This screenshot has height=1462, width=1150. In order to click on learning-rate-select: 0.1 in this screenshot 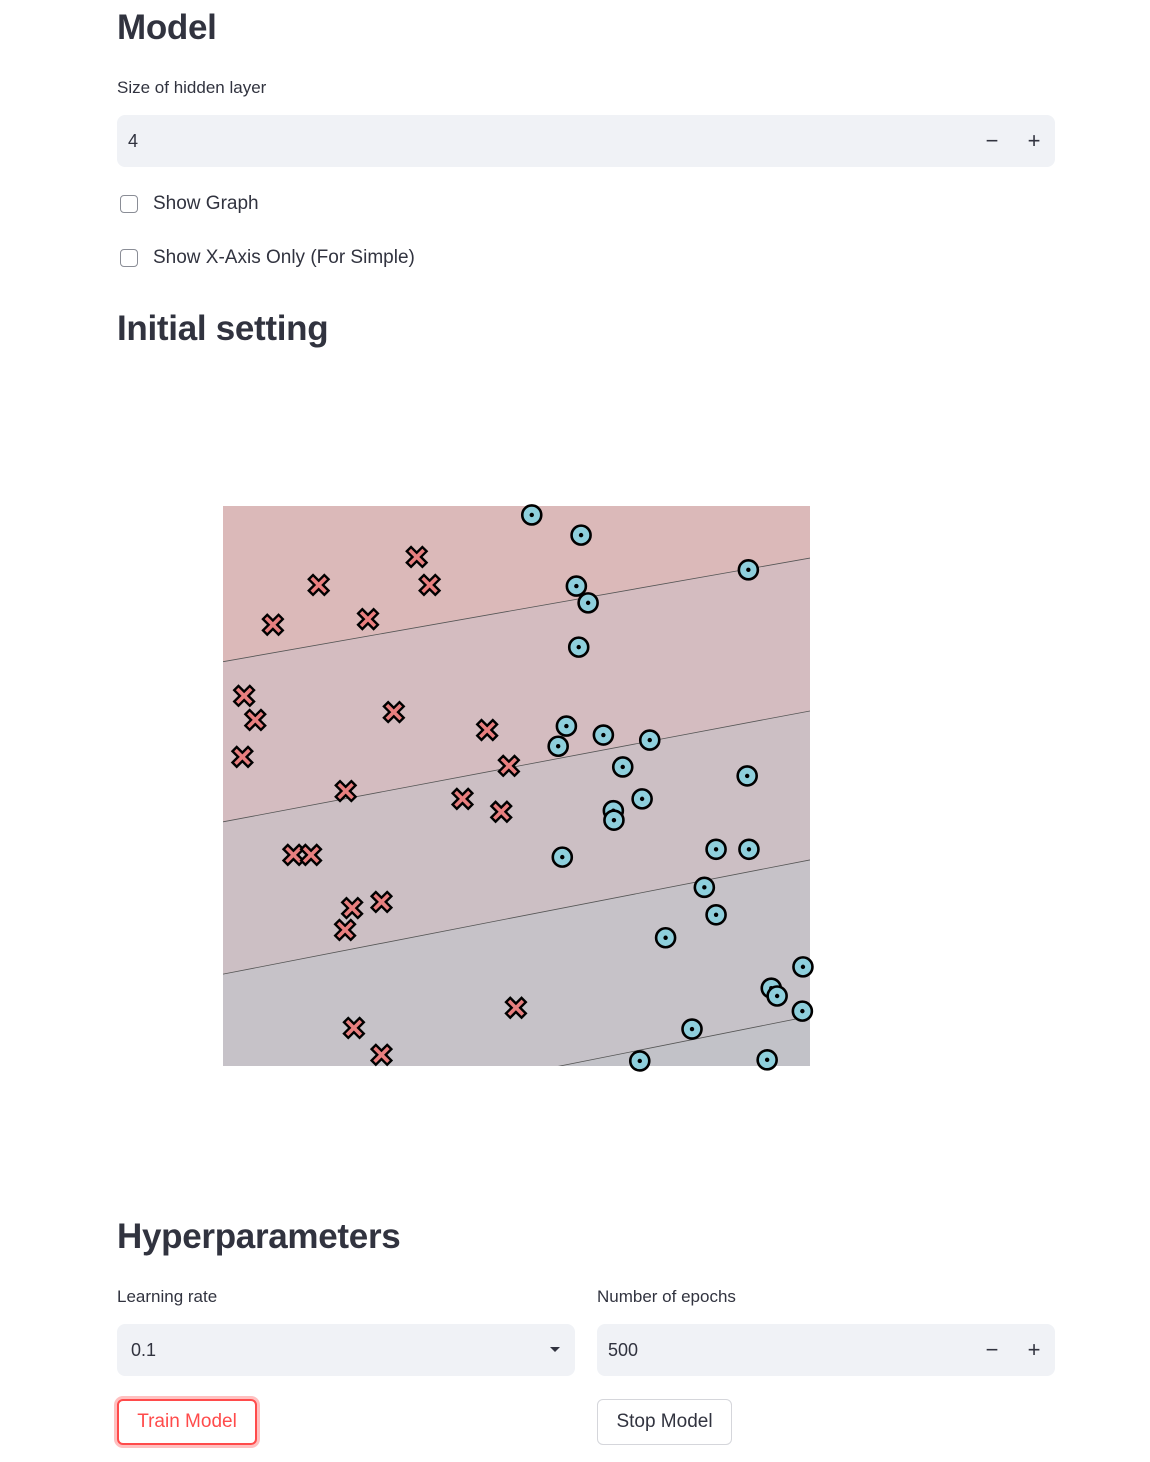, I will do `click(346, 1350)`.